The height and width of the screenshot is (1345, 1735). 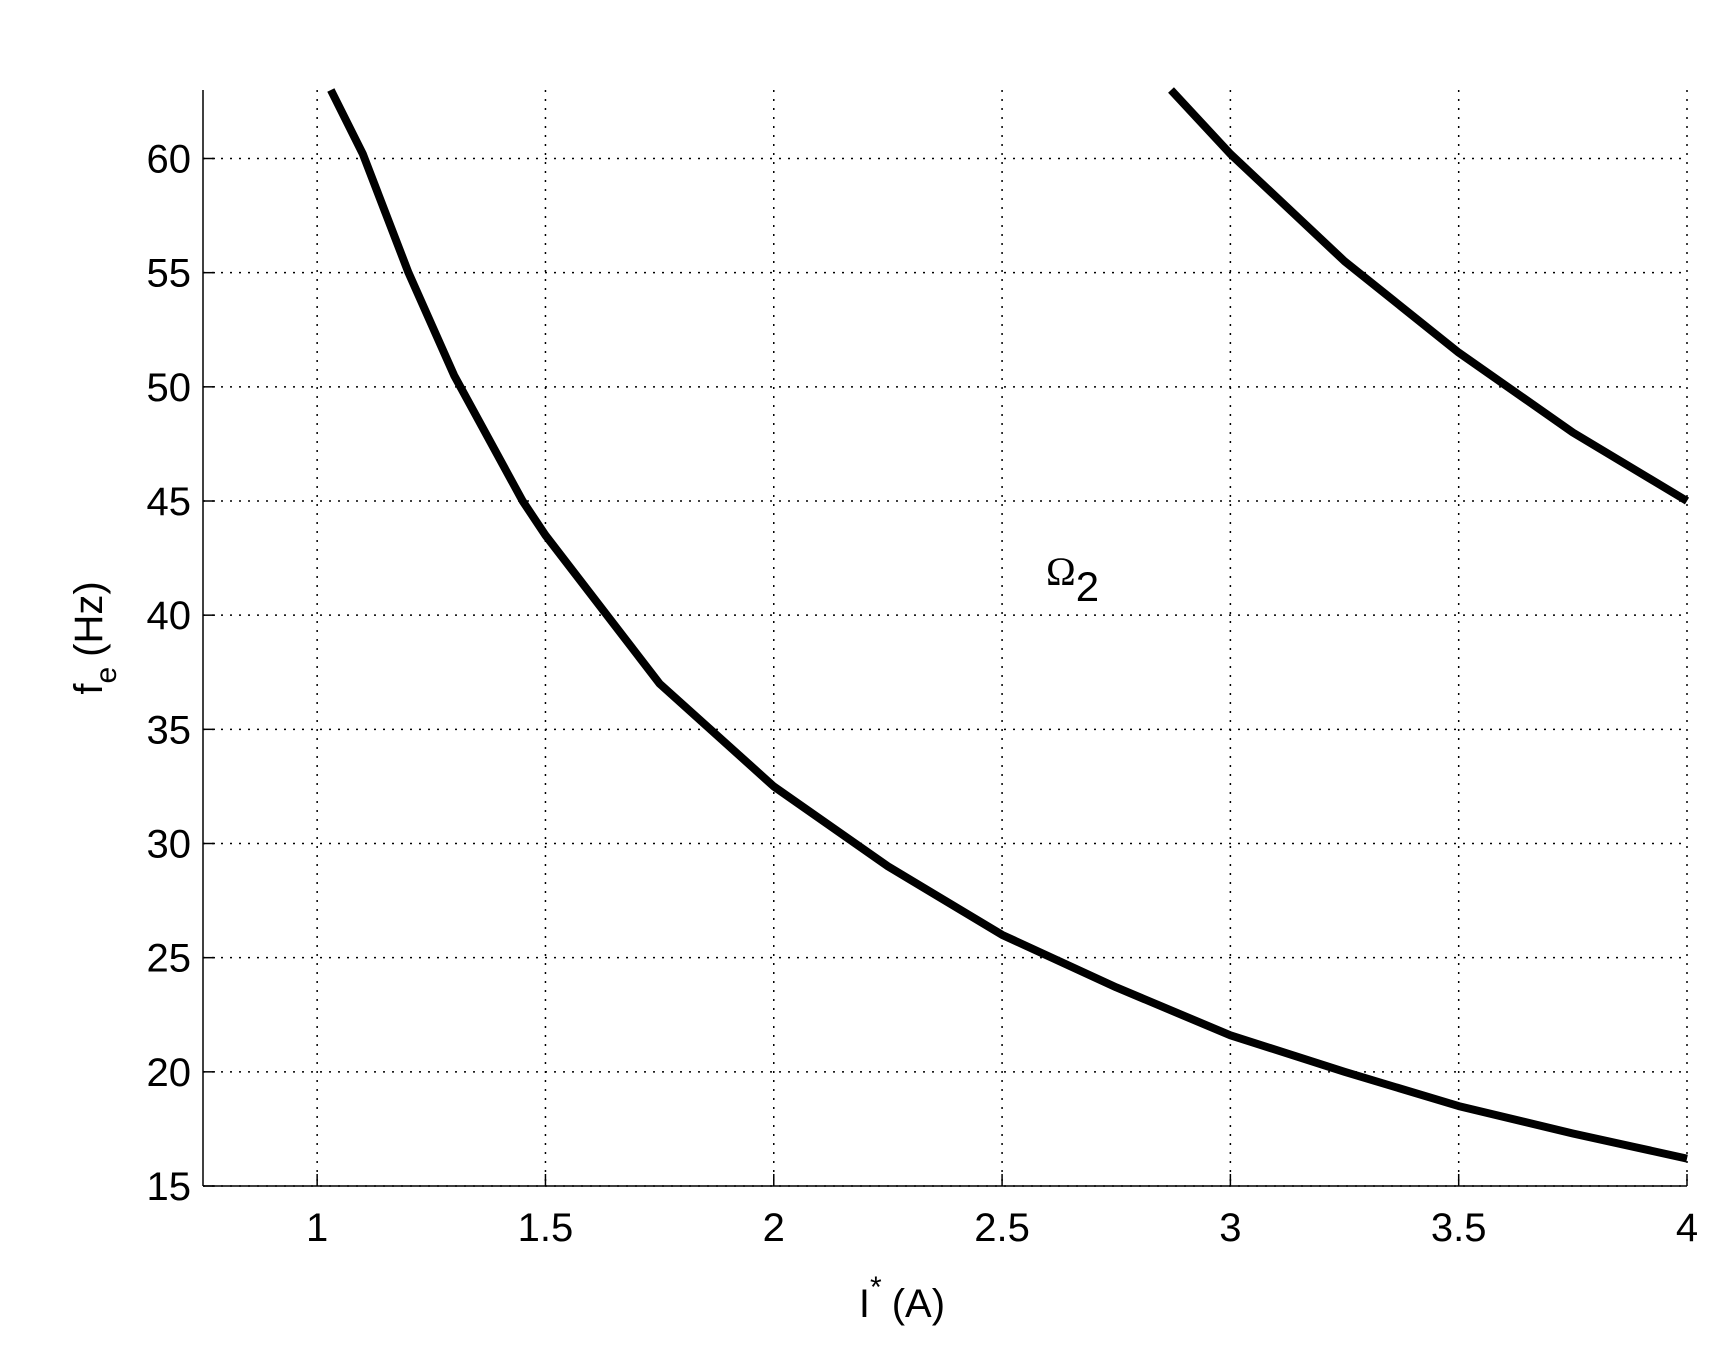 I want to click on x-tick-label: 3.5, so click(x=1459, y=1228).